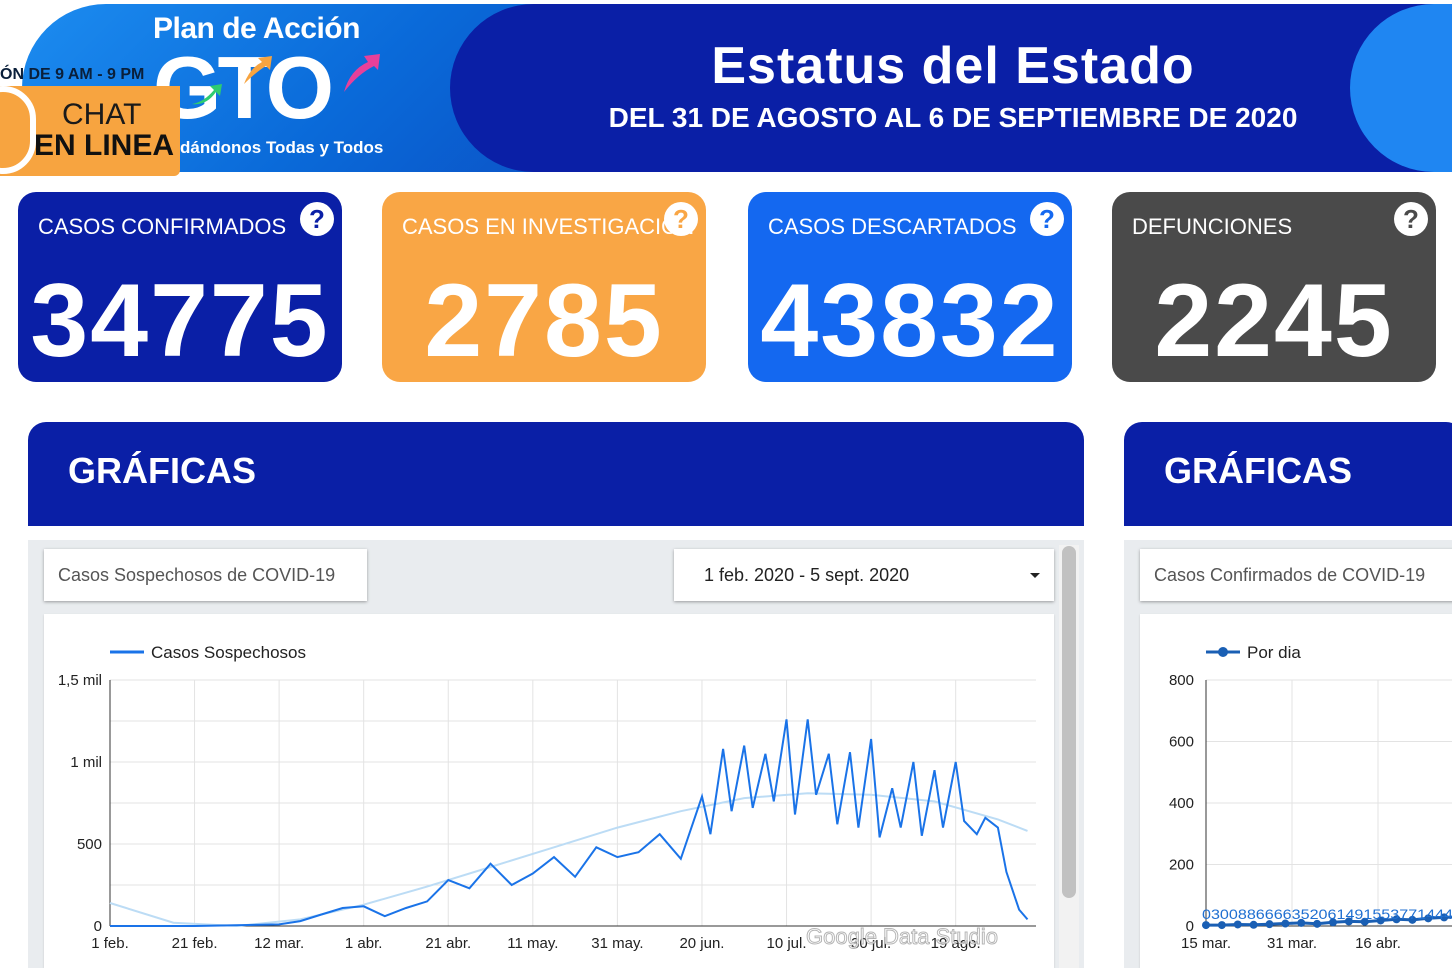  Describe the element at coordinates (207, 94) in the screenshot. I see `green-arrow-icon` at that location.